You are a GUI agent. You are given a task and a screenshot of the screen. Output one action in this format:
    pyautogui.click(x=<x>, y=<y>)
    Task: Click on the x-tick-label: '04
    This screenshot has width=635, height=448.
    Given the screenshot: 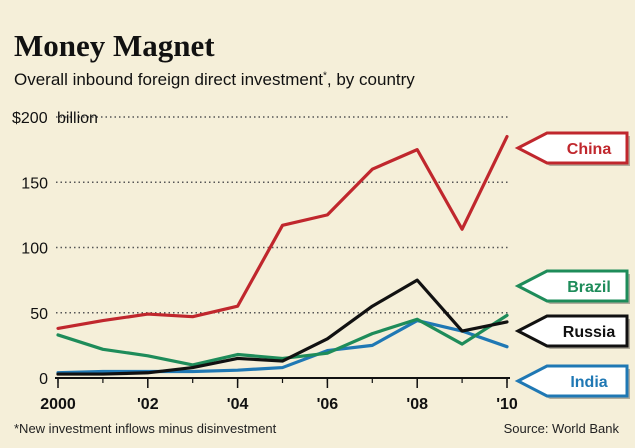 What is the action you would take?
    pyautogui.click(x=238, y=404)
    